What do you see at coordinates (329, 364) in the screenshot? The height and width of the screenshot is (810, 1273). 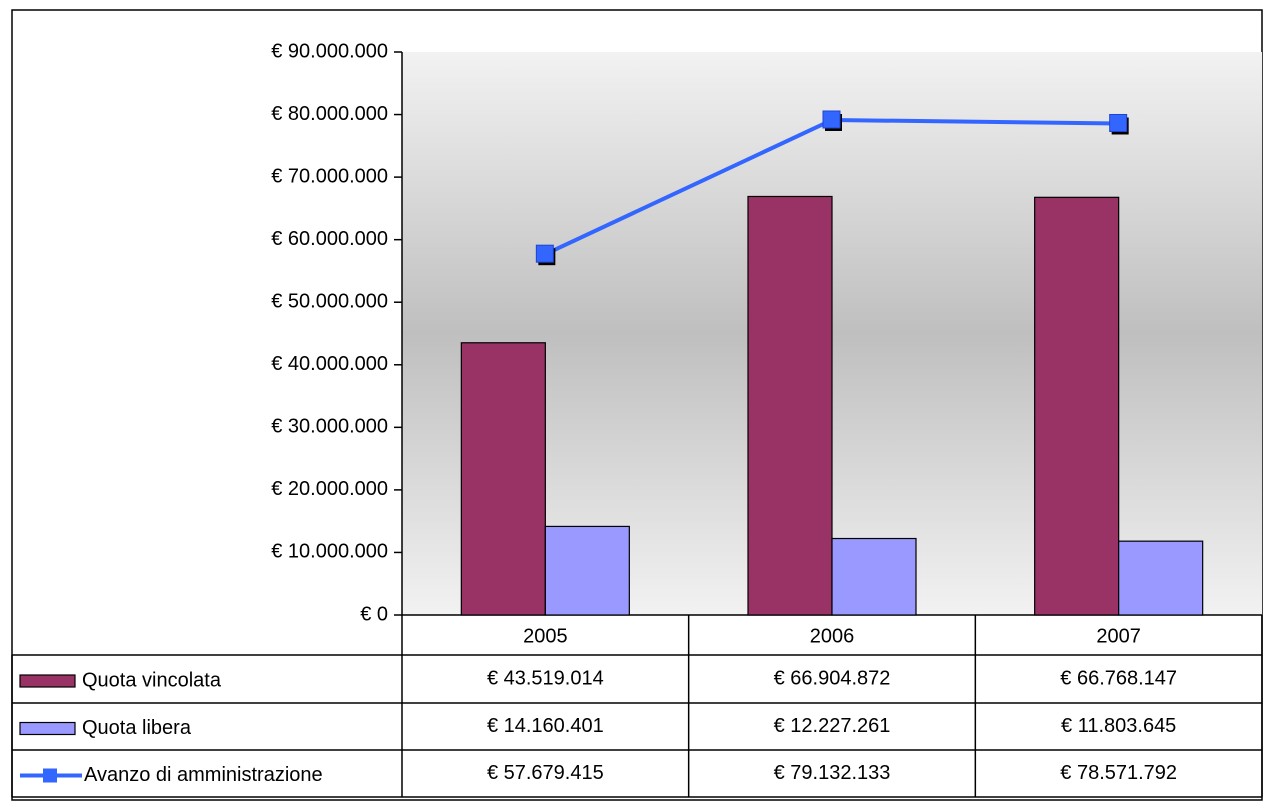 I see `y-tick-label: € 40.000.000` at bounding box center [329, 364].